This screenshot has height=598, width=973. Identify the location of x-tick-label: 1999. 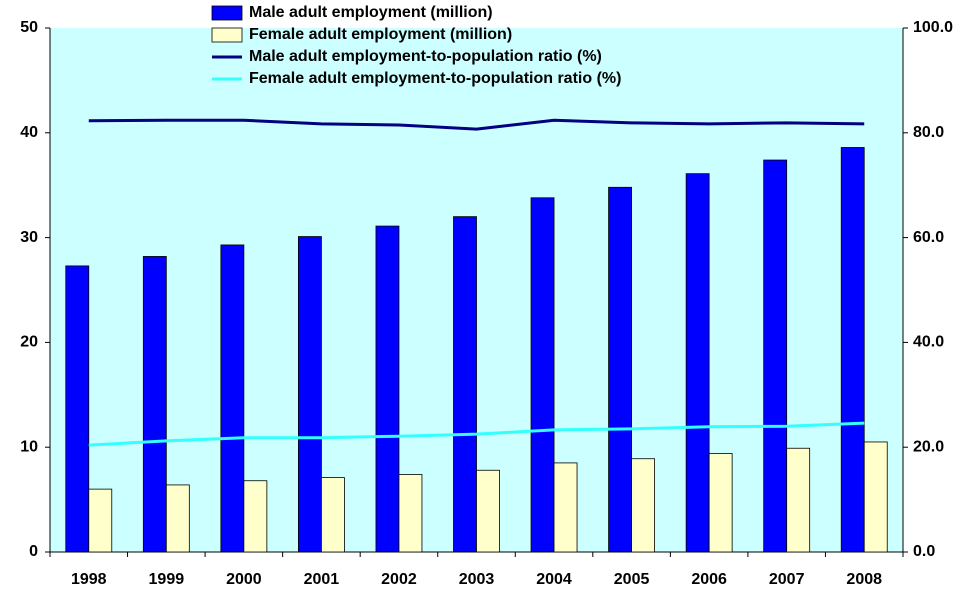
(167, 579).